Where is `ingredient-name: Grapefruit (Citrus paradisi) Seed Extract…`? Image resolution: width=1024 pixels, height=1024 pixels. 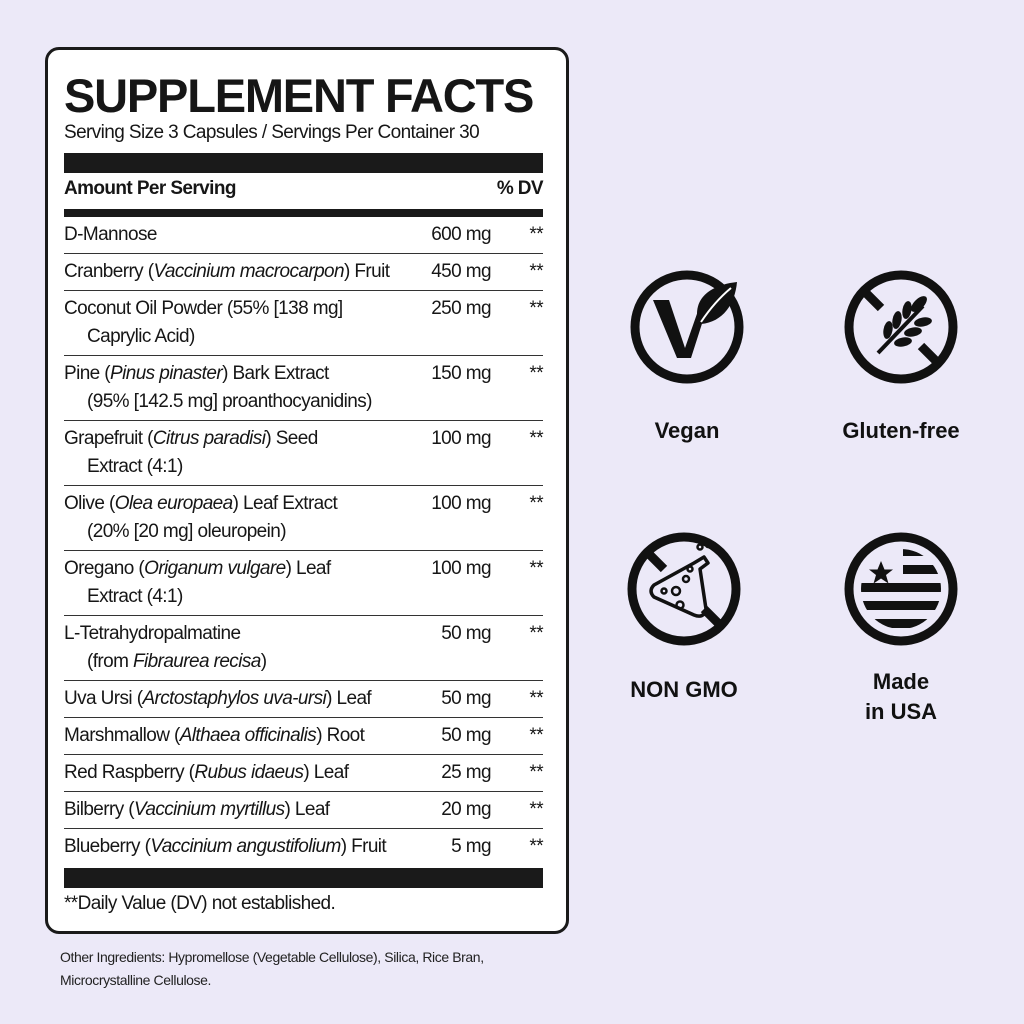
ingredient-name: Grapefruit (Citrus paradisi) Seed Extract… is located at coordinates (239, 453).